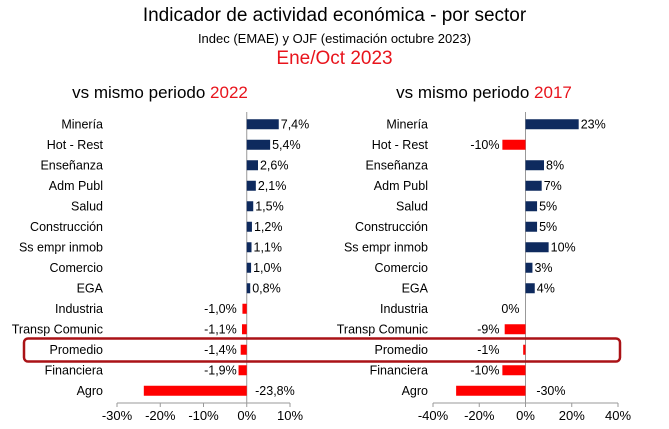 The width and height of the screenshot is (669, 429). I want to click on right-data-label: 0%, so click(510, 309).